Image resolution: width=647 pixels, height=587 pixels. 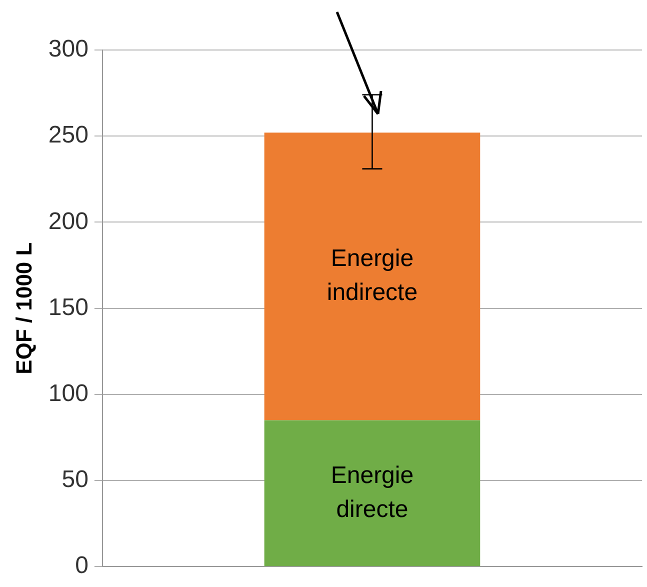 What do you see at coordinates (68, 221) in the screenshot?
I see `y-tick-label: 200` at bounding box center [68, 221].